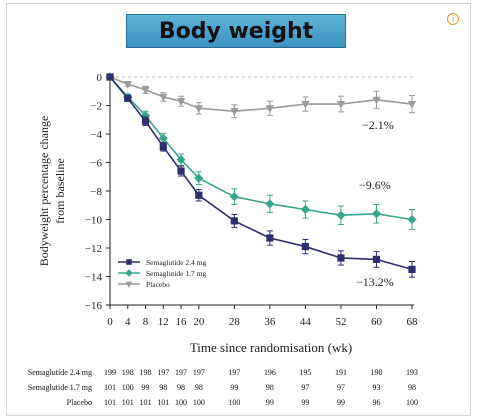 The width and height of the screenshot is (483, 420). I want to click on legend-label: Semaglutide 2.4 mg, so click(176, 262).